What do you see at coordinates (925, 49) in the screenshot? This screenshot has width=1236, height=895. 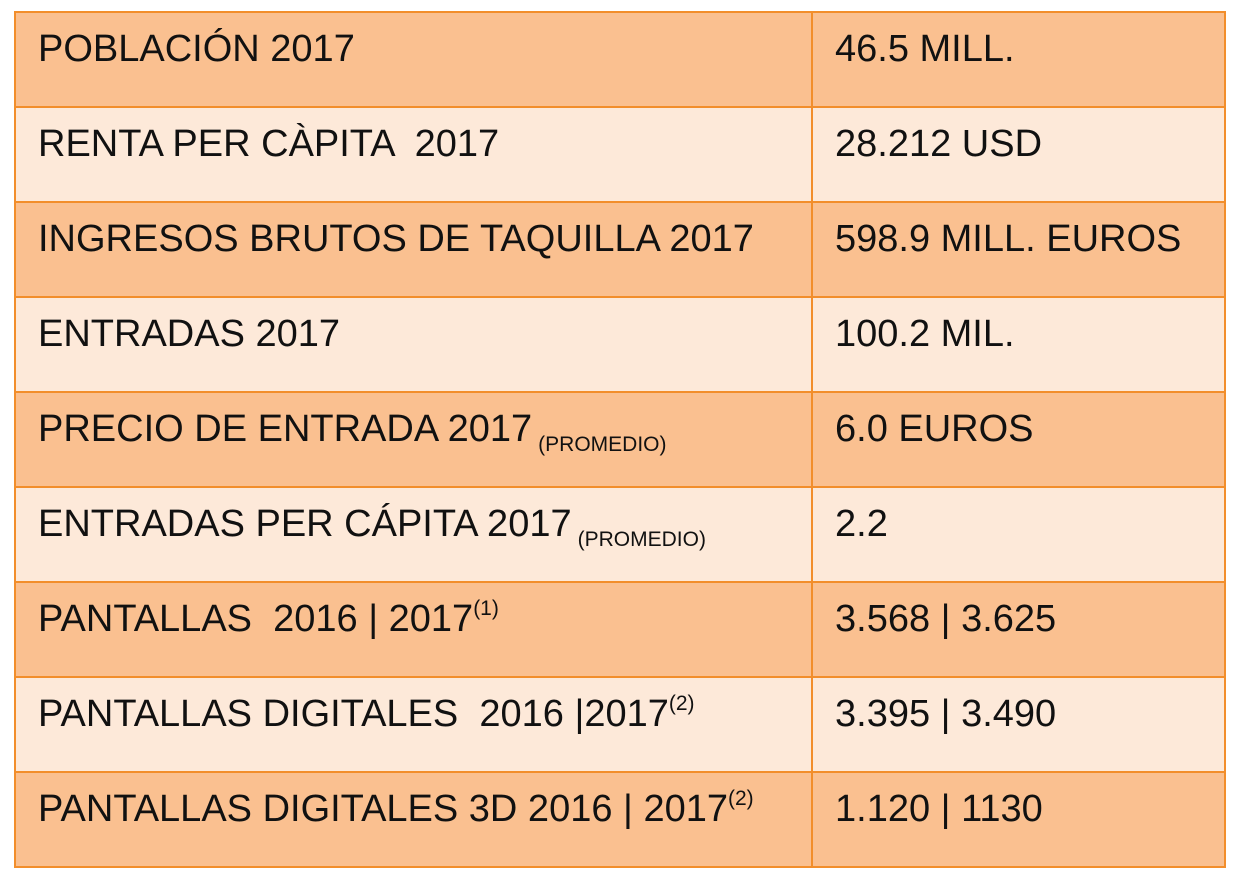 I see `row-value: 46.5 MILL.` at bounding box center [925, 49].